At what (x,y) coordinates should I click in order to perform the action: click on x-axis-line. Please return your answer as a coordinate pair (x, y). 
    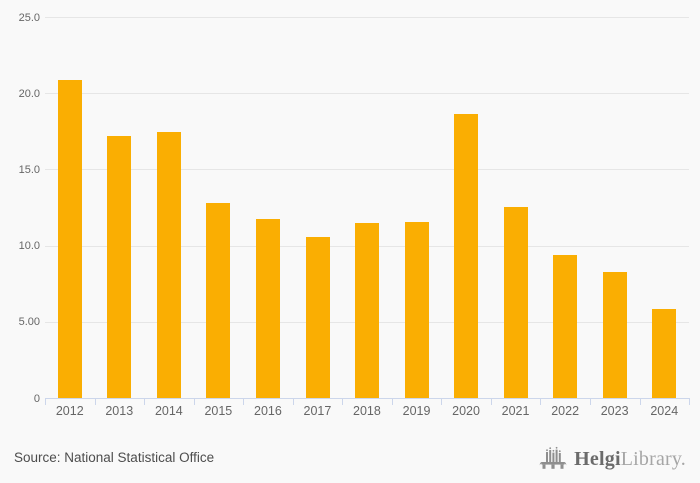
    Looking at the image, I should click on (367, 398).